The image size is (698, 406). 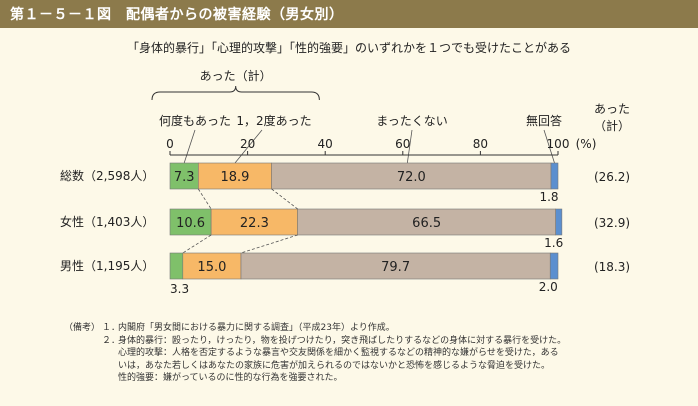 What do you see at coordinates (107, 221) in the screenshot?
I see `category-label: 女性（1,403人）` at bounding box center [107, 221].